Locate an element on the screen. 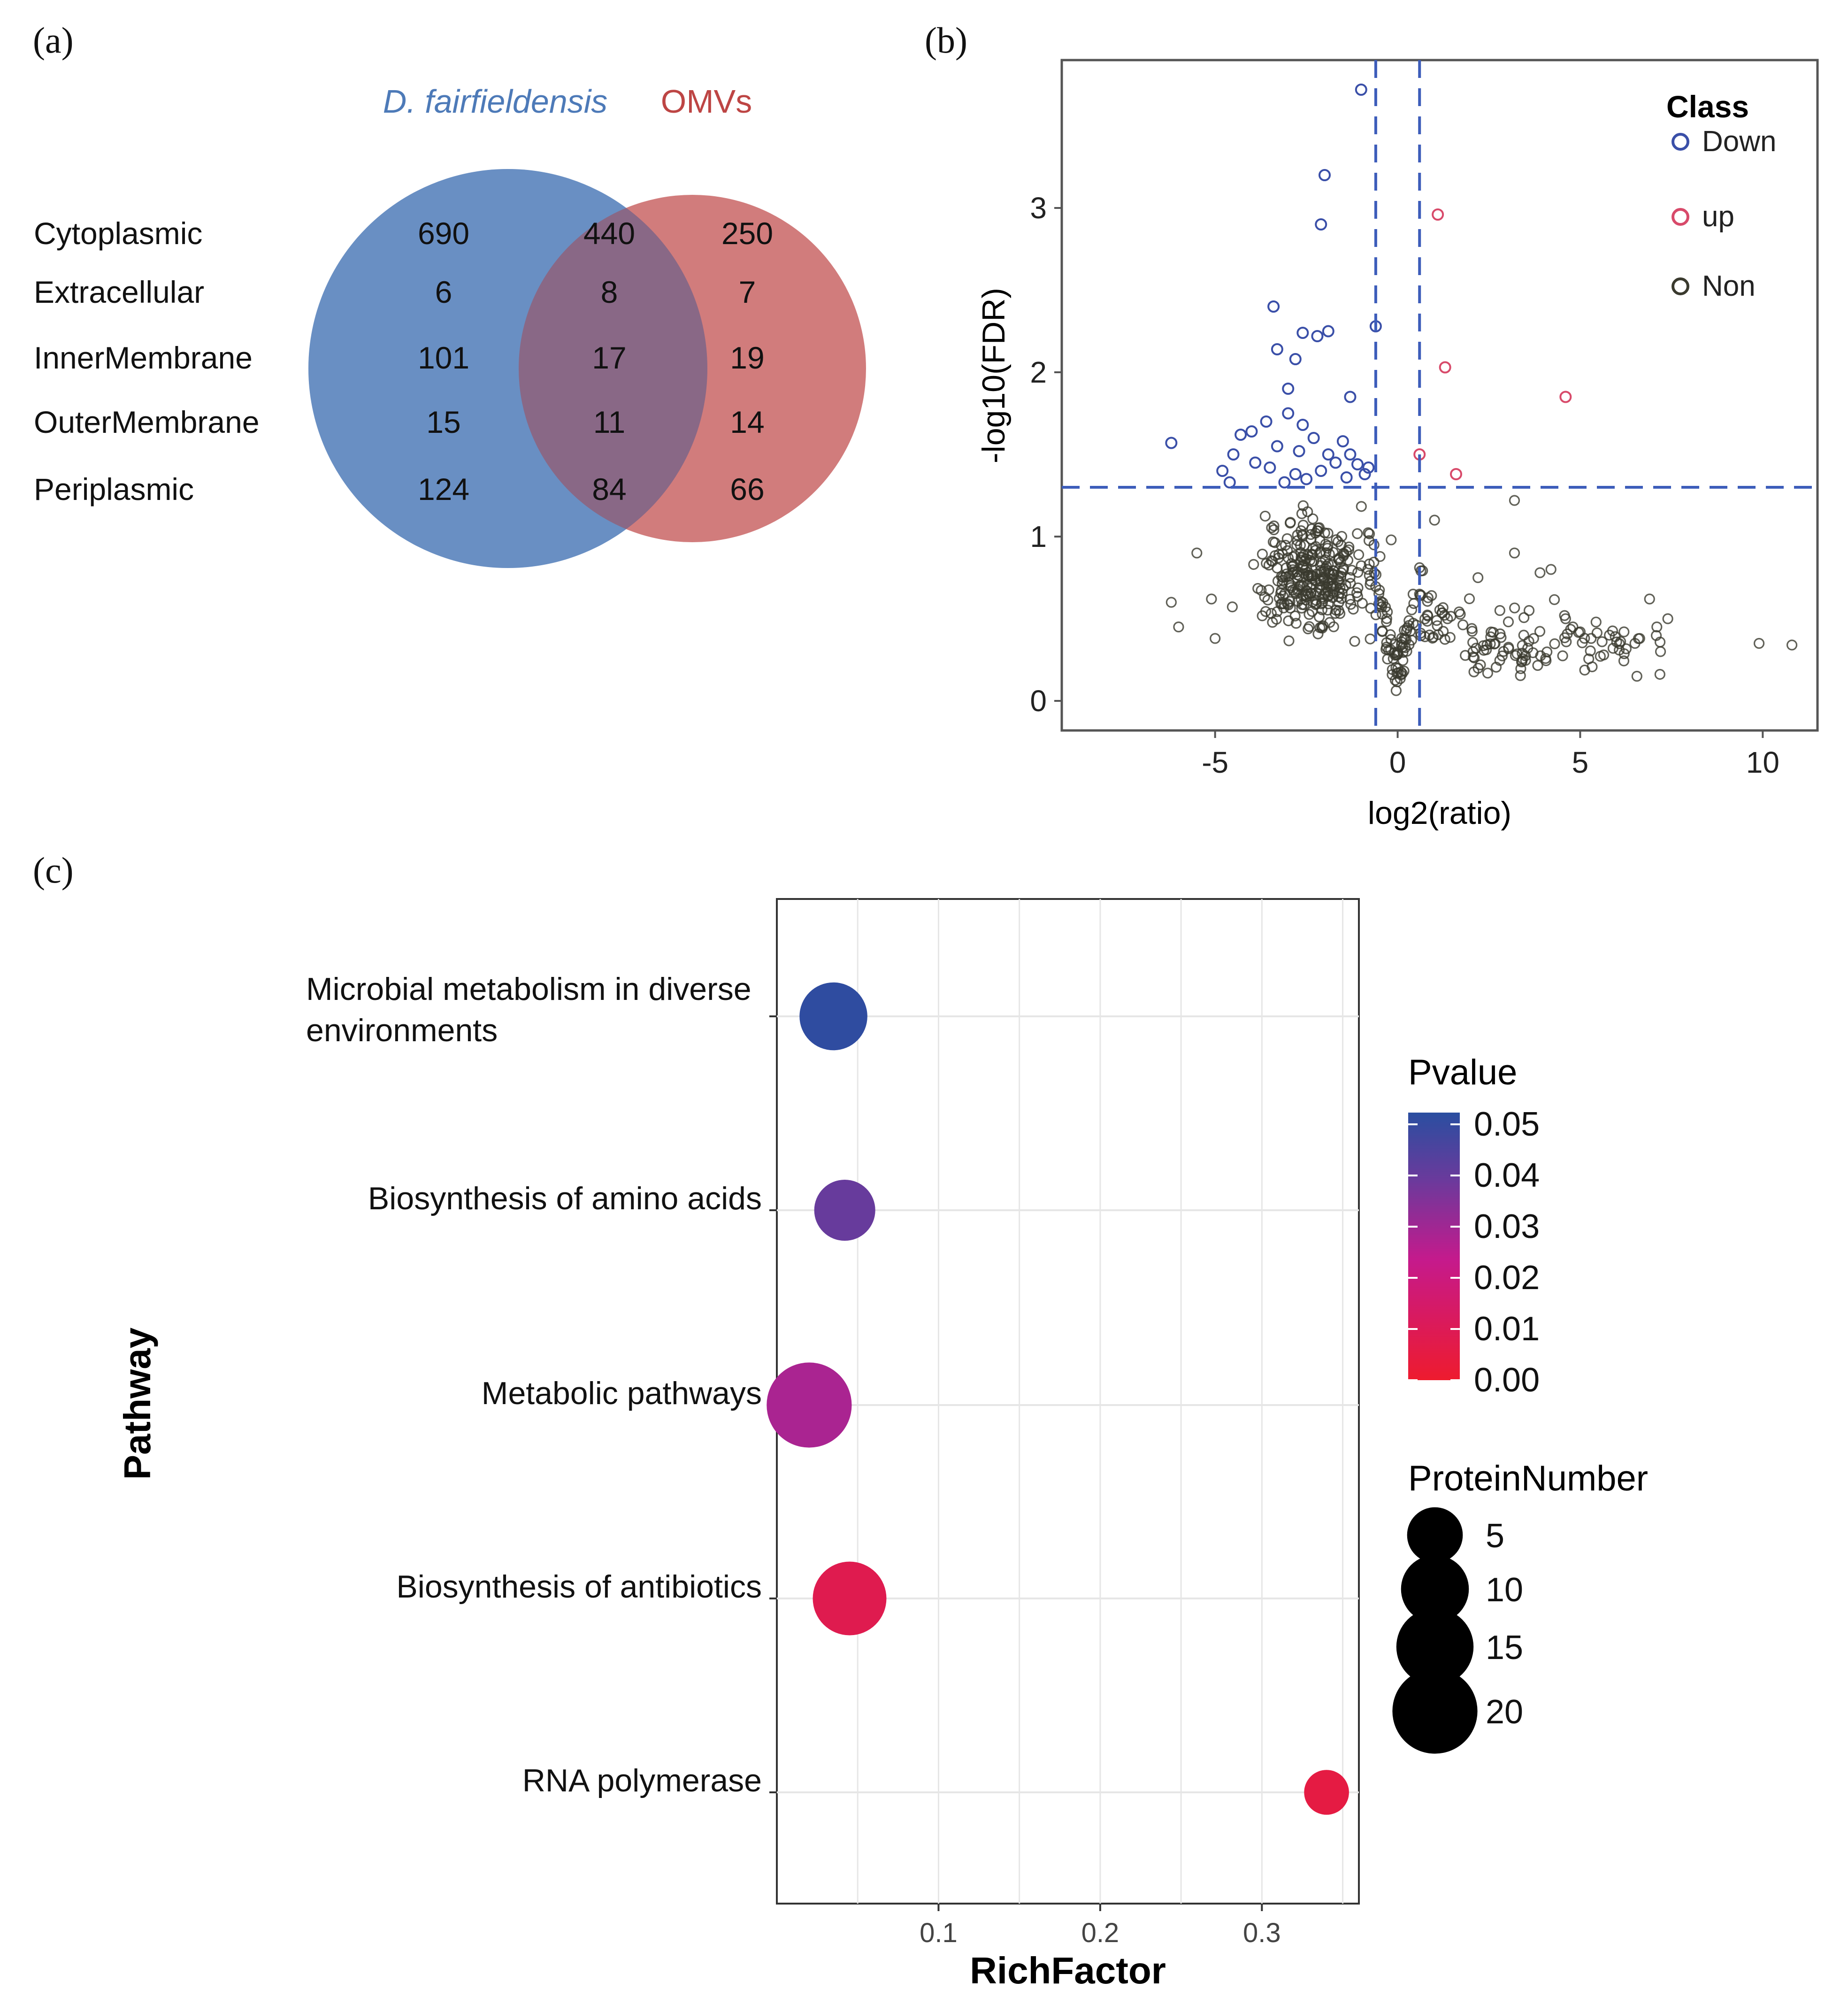 This screenshot has height=2005, width=1848. venn-count-shared: 84 is located at coordinates (609, 489).